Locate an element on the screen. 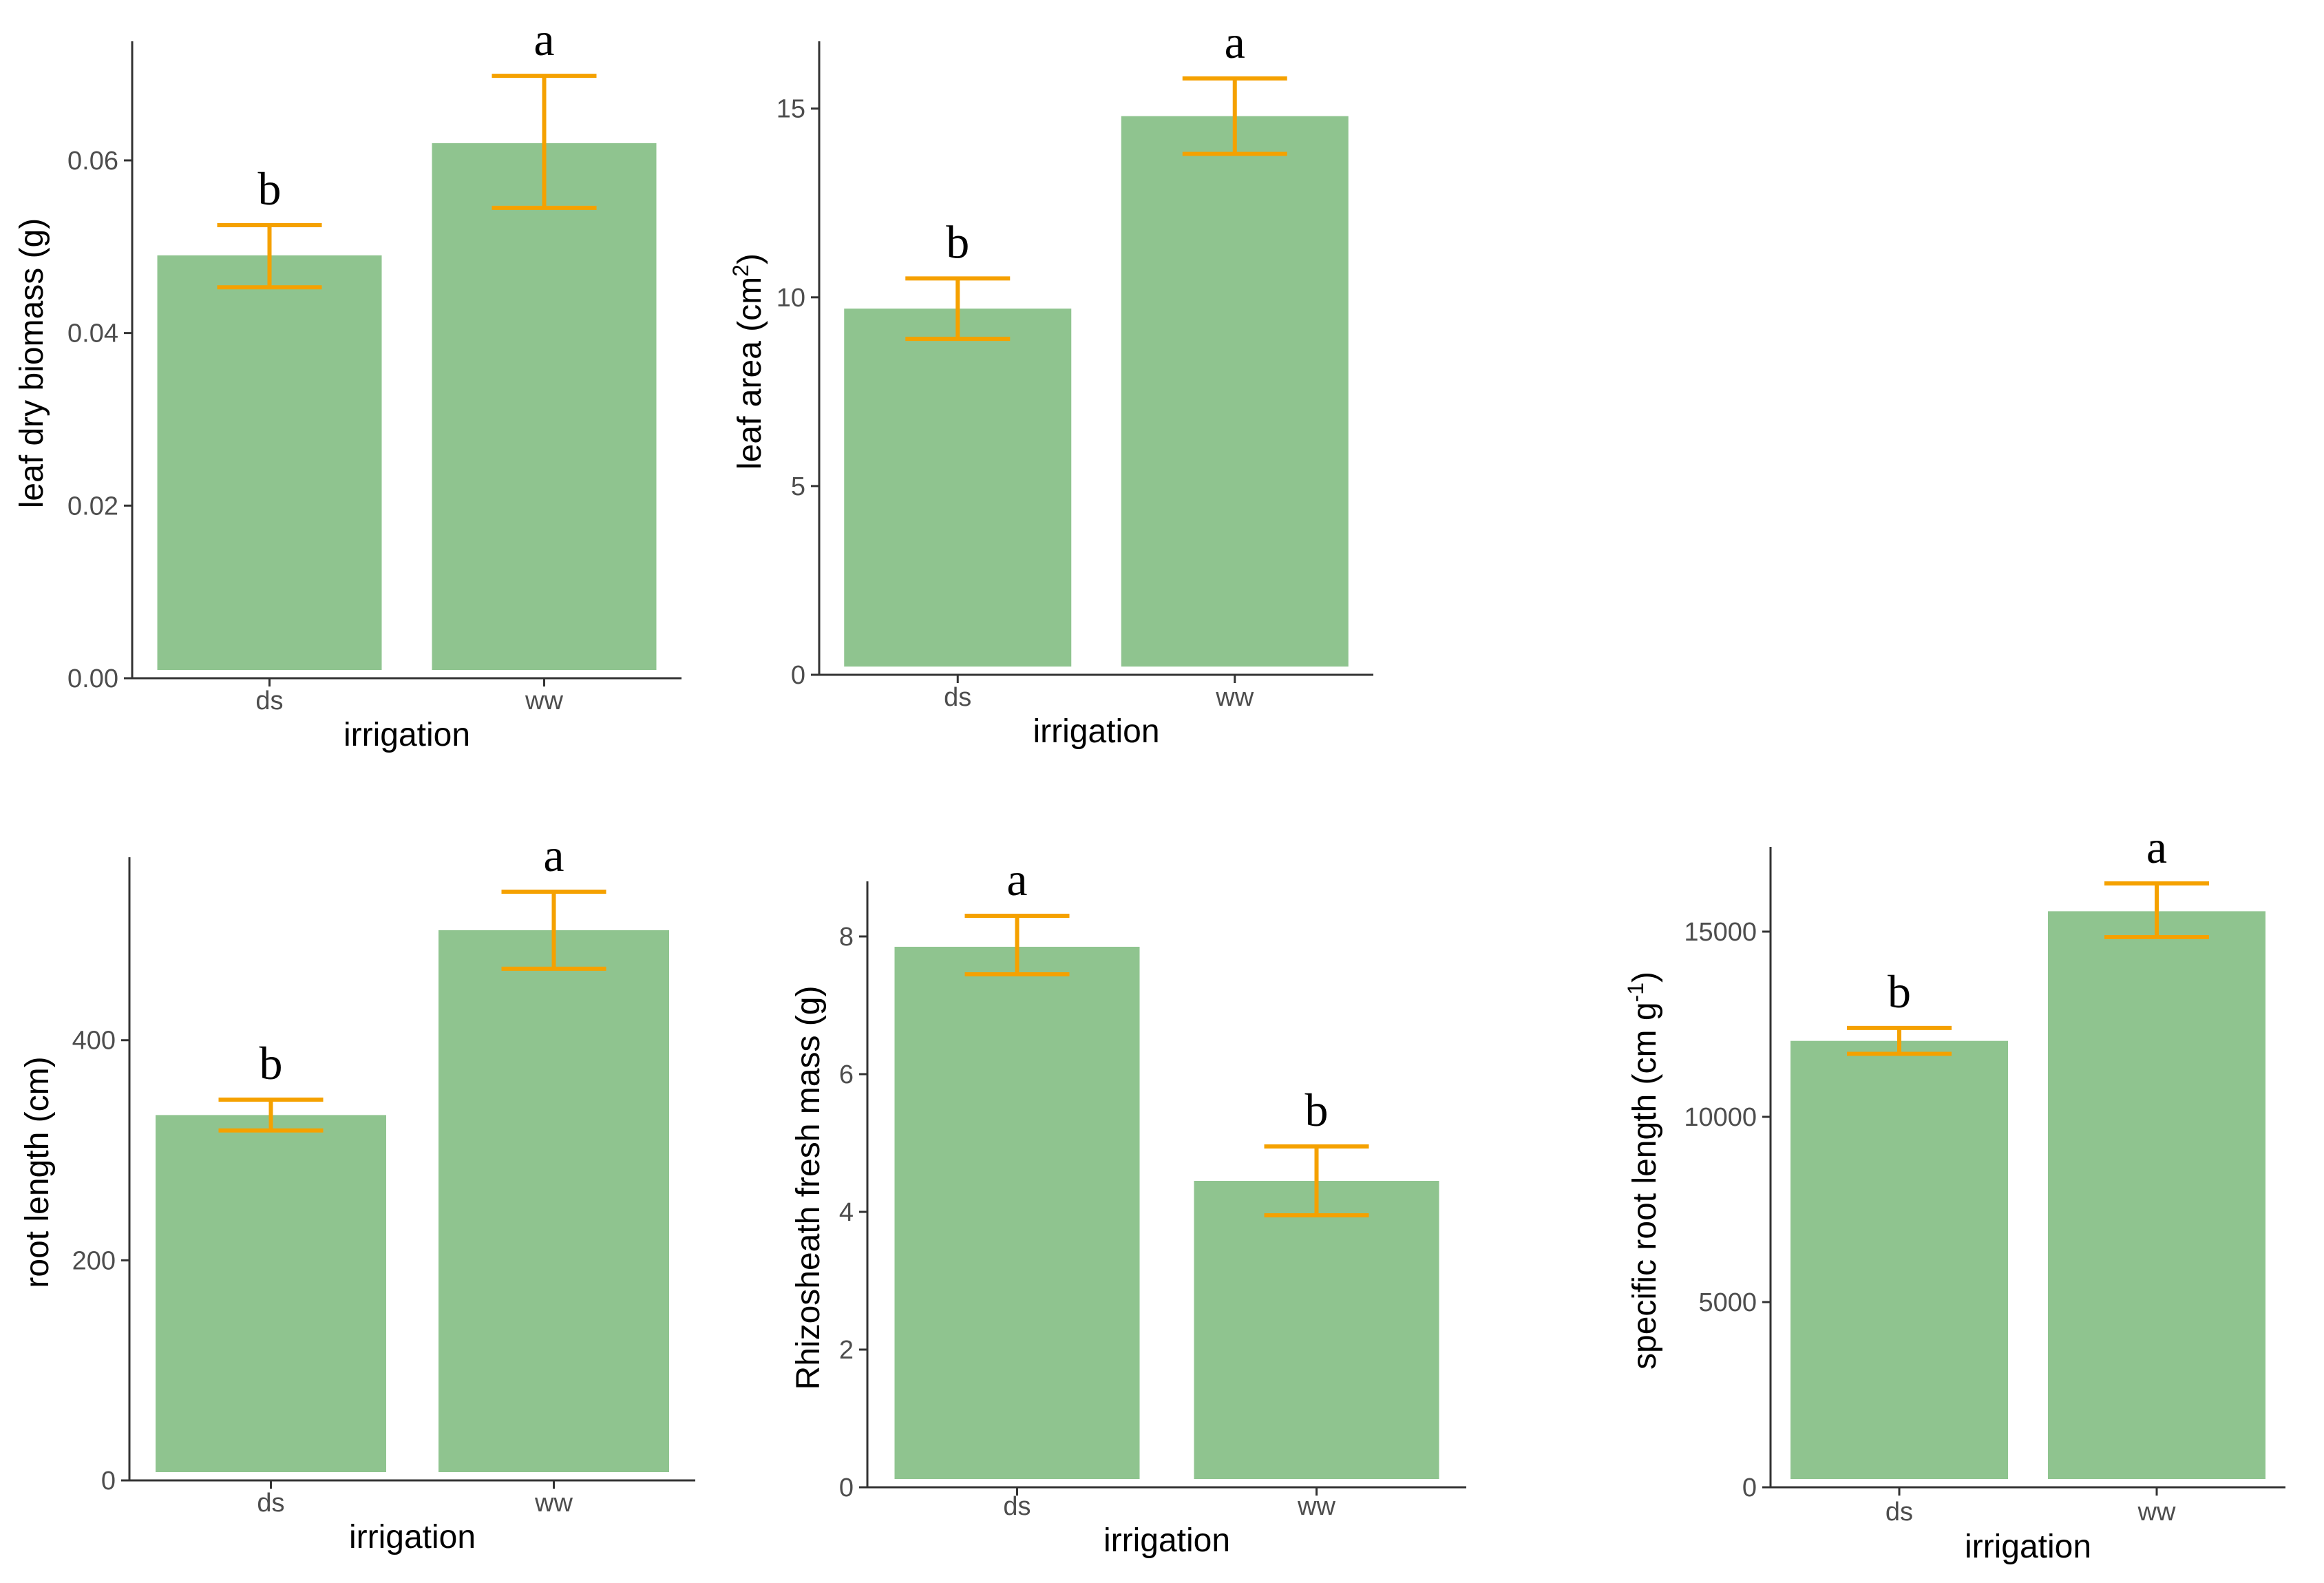  y-tick-label: 4 is located at coordinates (847, 1212).